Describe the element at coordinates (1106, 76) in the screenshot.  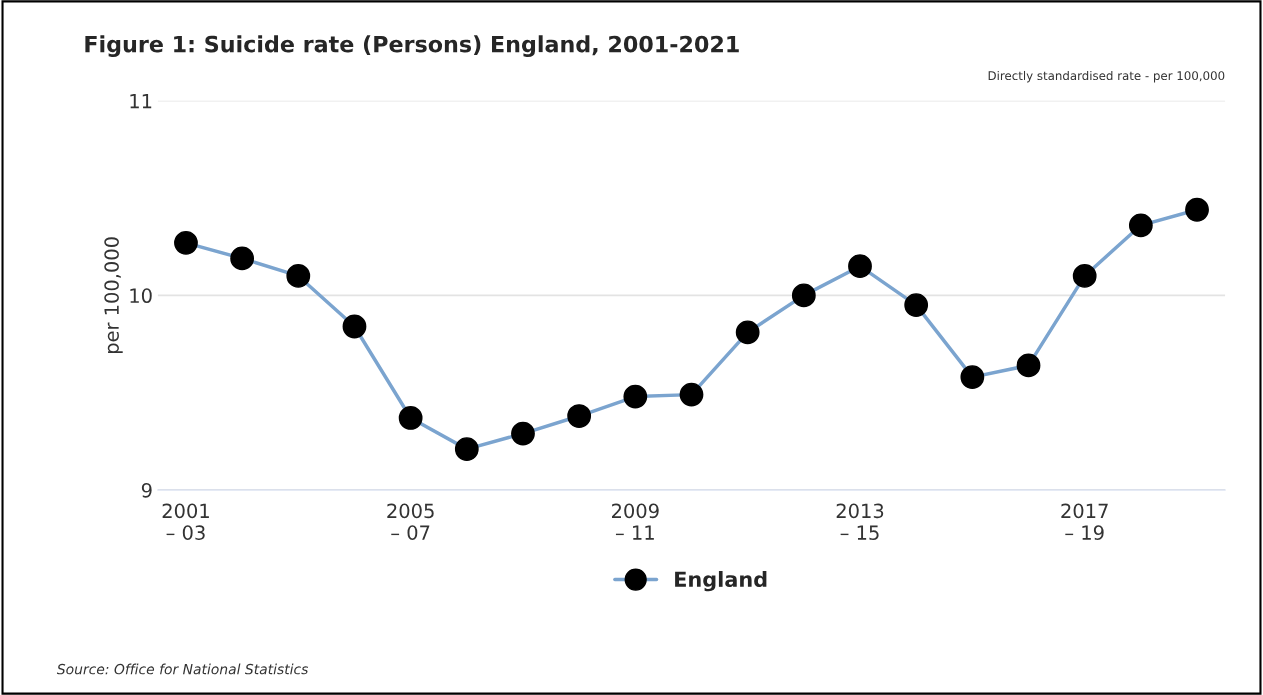
I see `chart-subtitle: Directly standardised rate - per 100,000` at that location.